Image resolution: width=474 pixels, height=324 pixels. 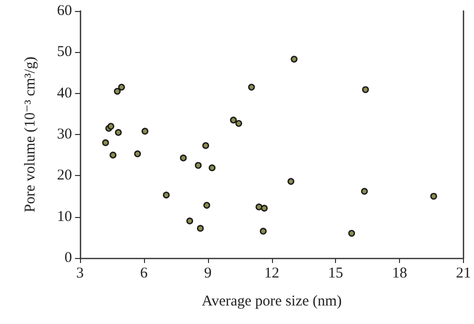 I want to click on y-tick-label: 10, so click(x=64, y=216).